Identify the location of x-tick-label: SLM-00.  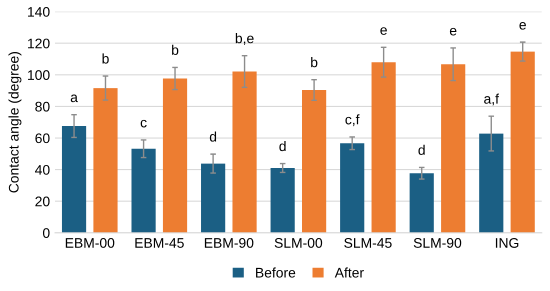
(298, 243).